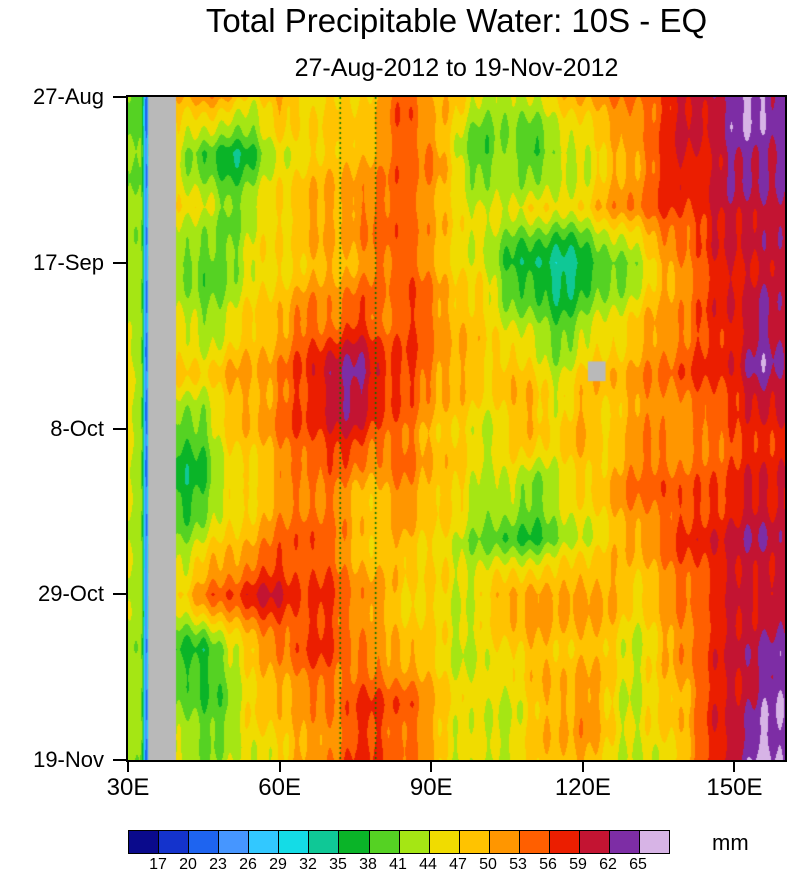  I want to click on colorbar-tick-label: 23, so click(218, 864).